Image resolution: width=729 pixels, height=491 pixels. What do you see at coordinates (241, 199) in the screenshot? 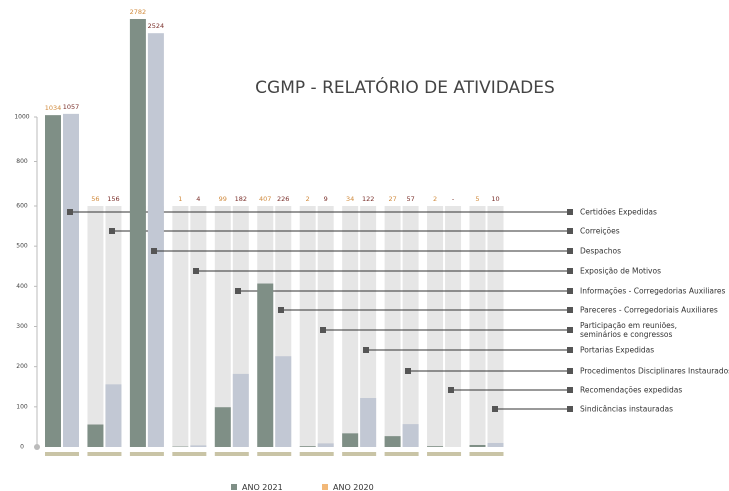
I see `value-label: 182` at bounding box center [241, 199].